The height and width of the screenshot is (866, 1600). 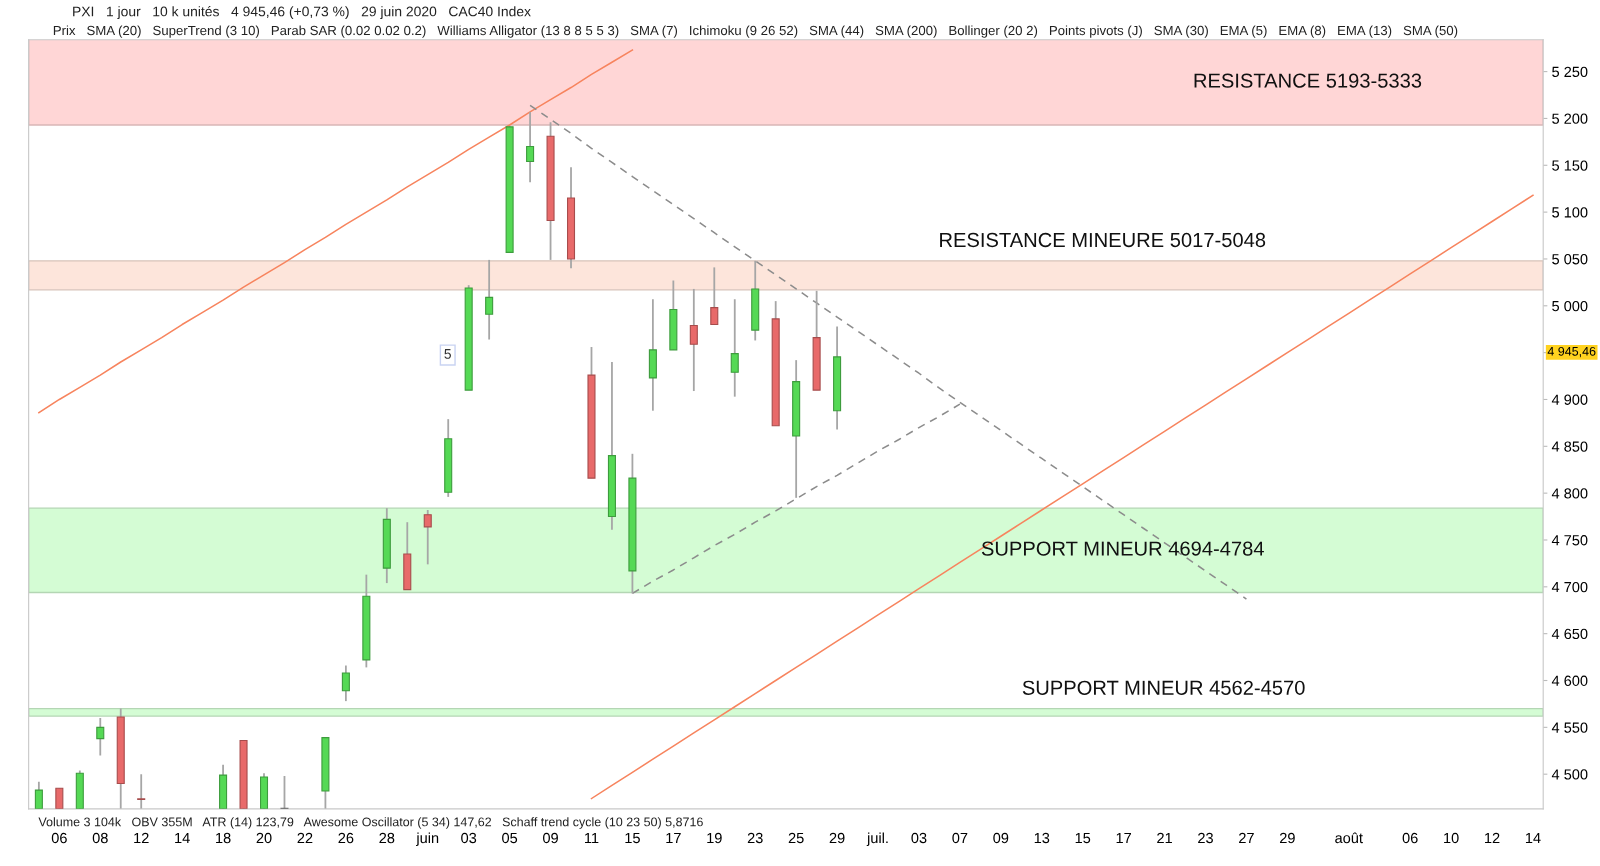 I want to click on x-tick-label: juil., so click(x=877, y=839).